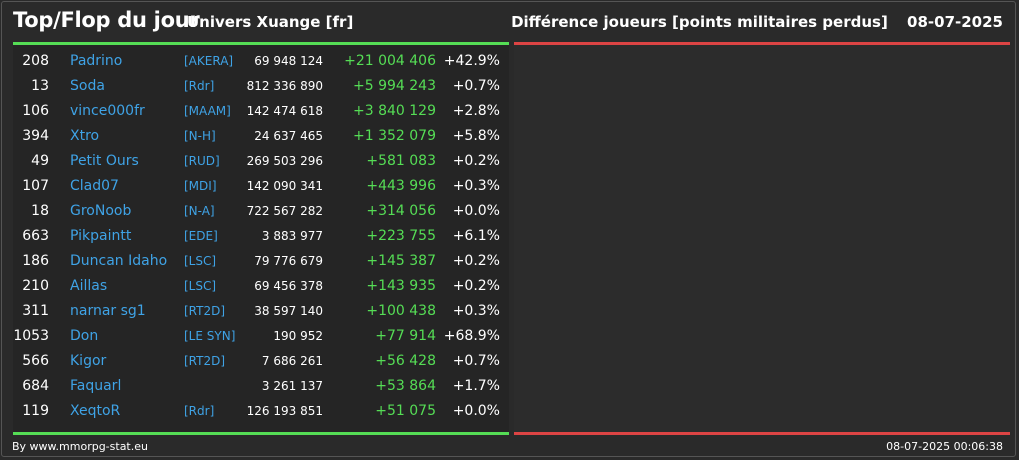 The image size is (1019, 460). What do you see at coordinates (476, 236) in the screenshot?
I see `percent-change: +6.1%` at bounding box center [476, 236].